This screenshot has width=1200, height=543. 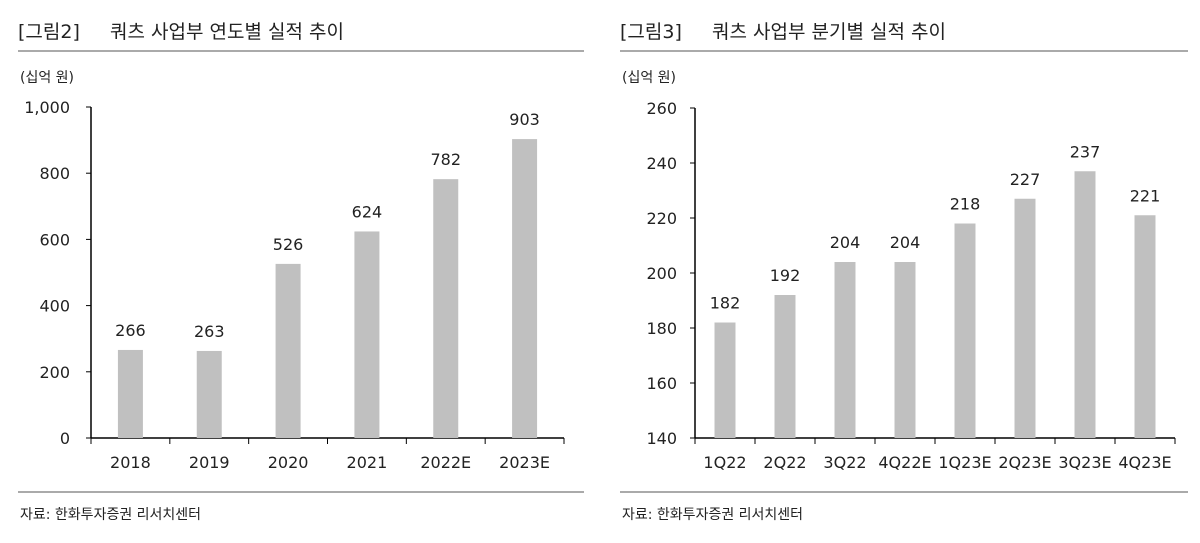 What do you see at coordinates (905, 350) in the screenshot?
I see `bar-4Q22E` at bounding box center [905, 350].